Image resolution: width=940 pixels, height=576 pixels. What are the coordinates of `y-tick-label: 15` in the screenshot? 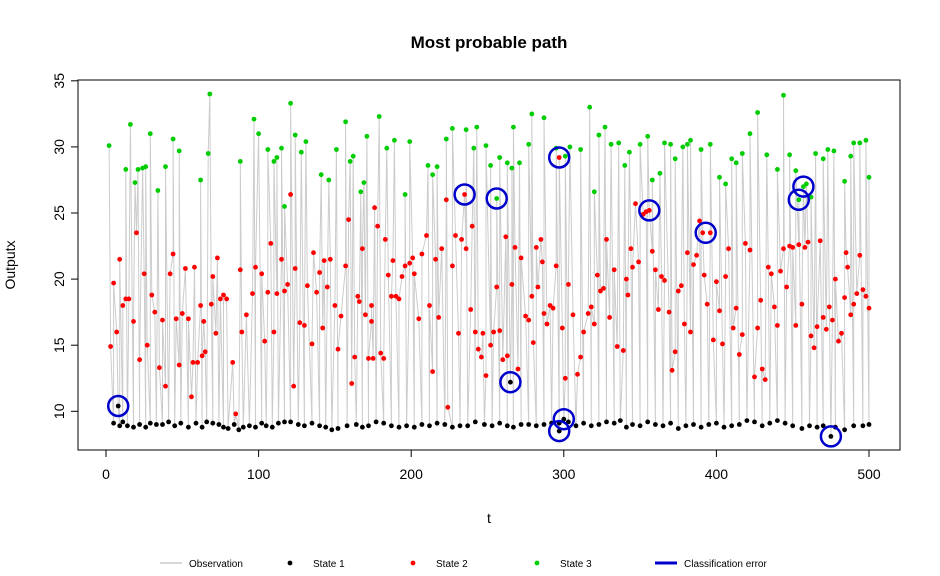 It's located at (59, 345).